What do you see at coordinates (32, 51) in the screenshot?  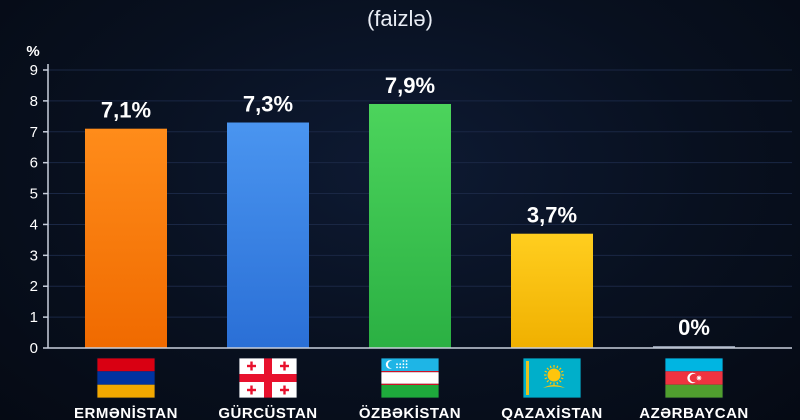 I see `y-axis-unit-label: %` at bounding box center [32, 51].